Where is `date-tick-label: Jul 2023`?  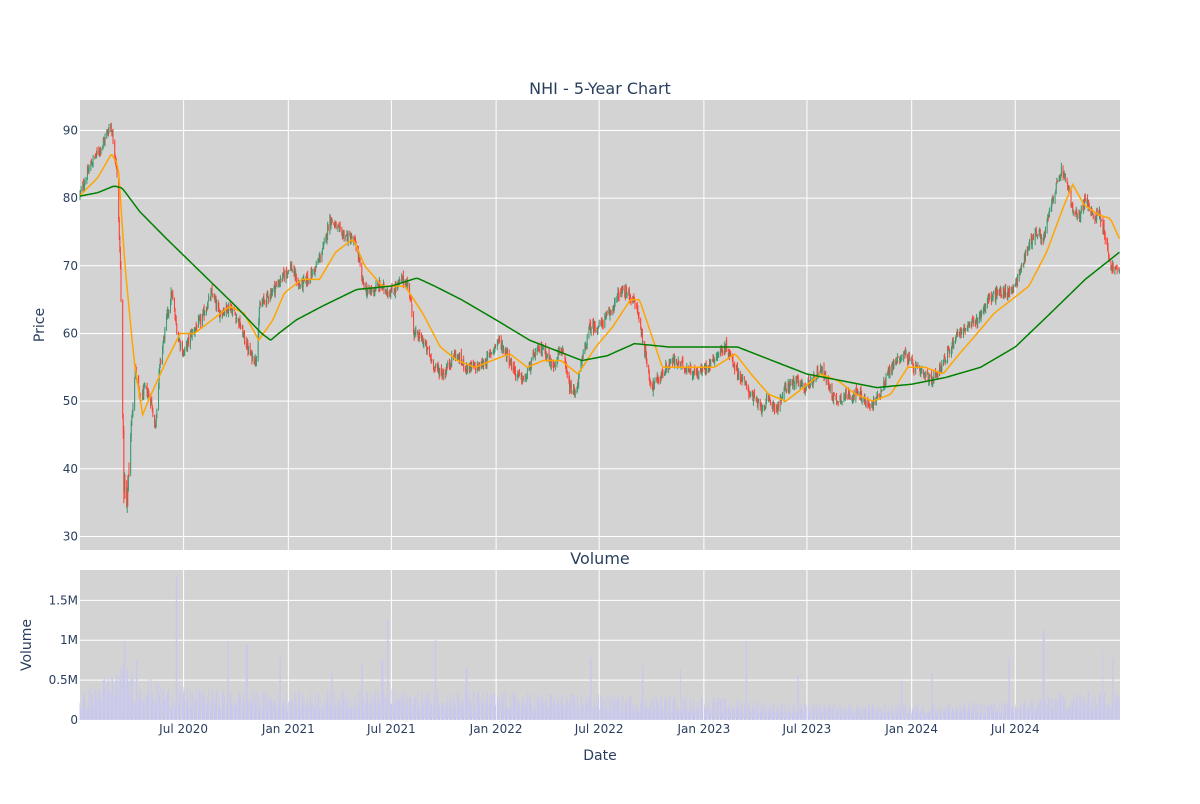 date-tick-label: Jul 2023 is located at coordinates (806, 729).